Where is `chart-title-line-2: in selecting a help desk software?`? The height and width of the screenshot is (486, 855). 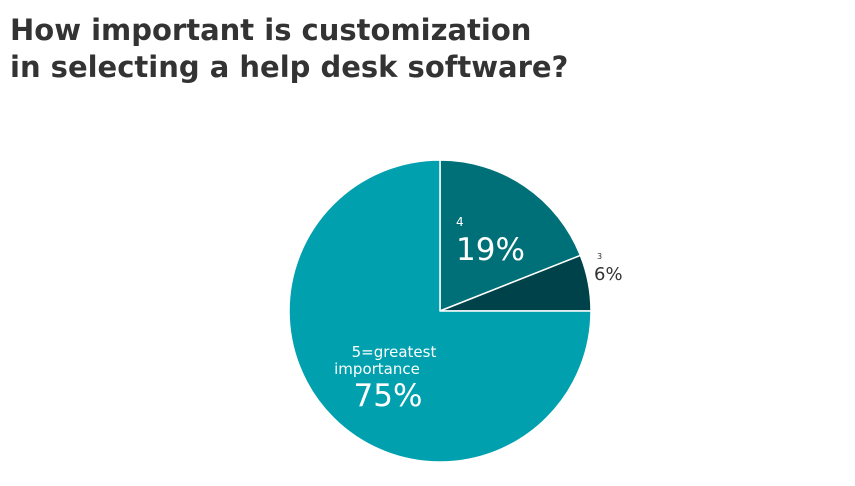
chart-title-line-2: in selecting a help desk software? is located at coordinates (289, 67).